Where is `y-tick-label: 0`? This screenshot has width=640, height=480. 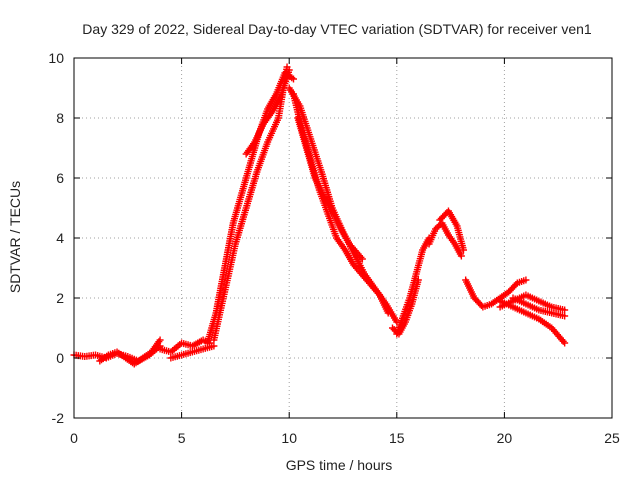 y-tick-label: 0 is located at coordinates (60, 358).